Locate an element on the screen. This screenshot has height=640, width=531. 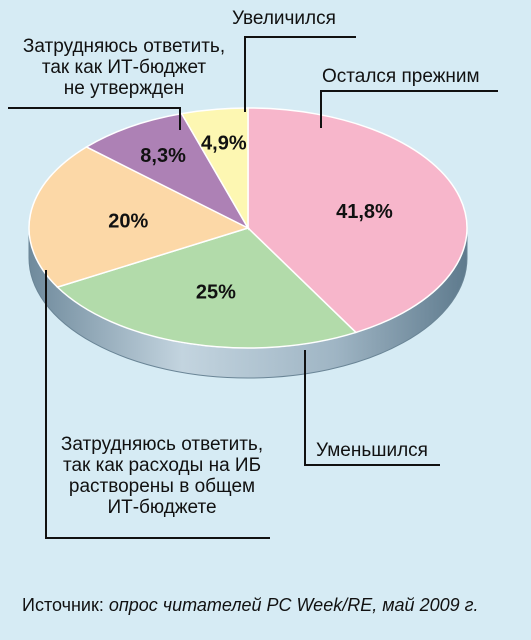
pie-percent-labels: 41,8% 25% 20% 8,3% 4,9% is located at coordinates (250, 218).